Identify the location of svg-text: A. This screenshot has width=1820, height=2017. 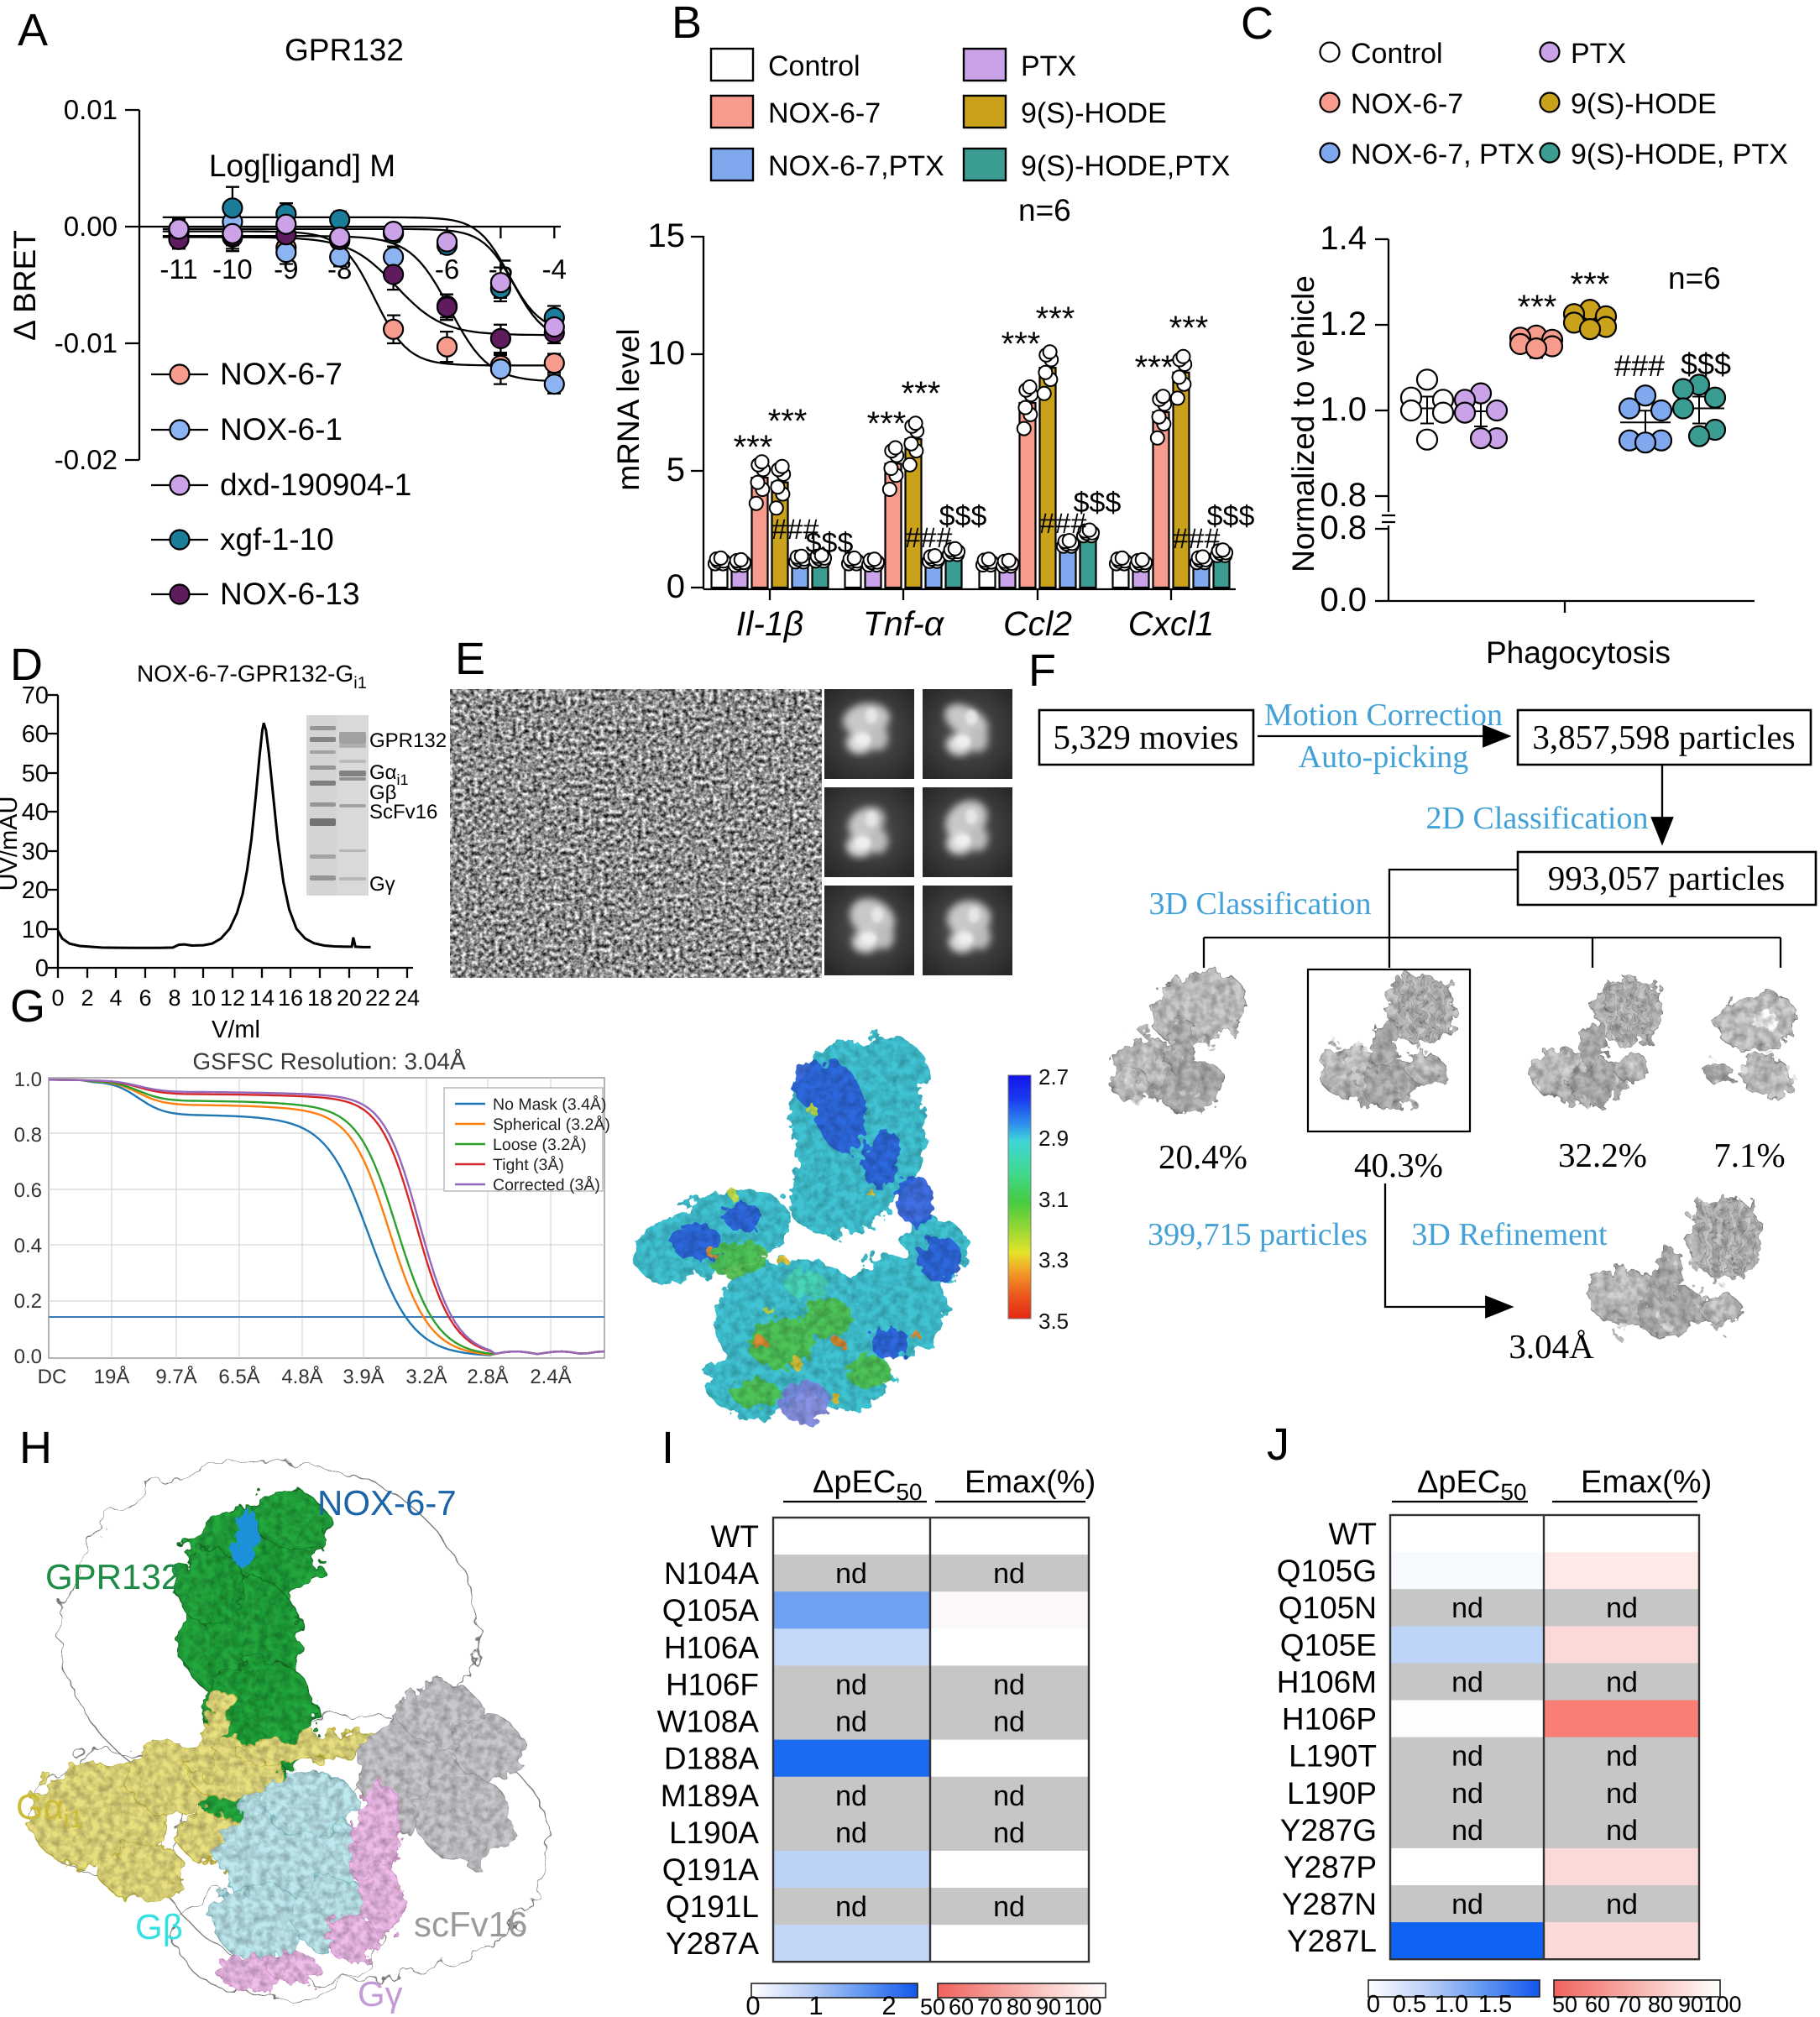
(33, 30).